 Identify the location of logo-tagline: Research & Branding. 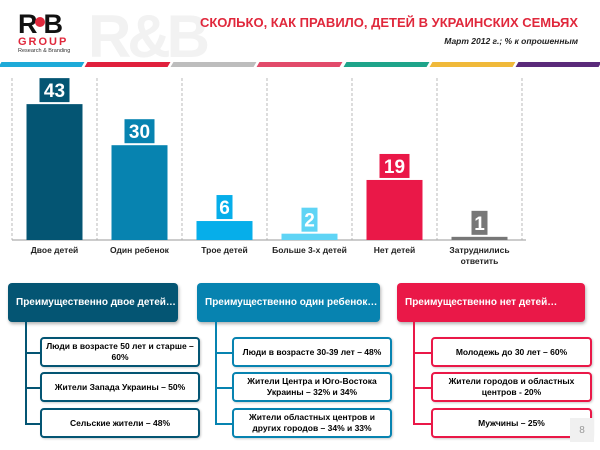
(44, 51).